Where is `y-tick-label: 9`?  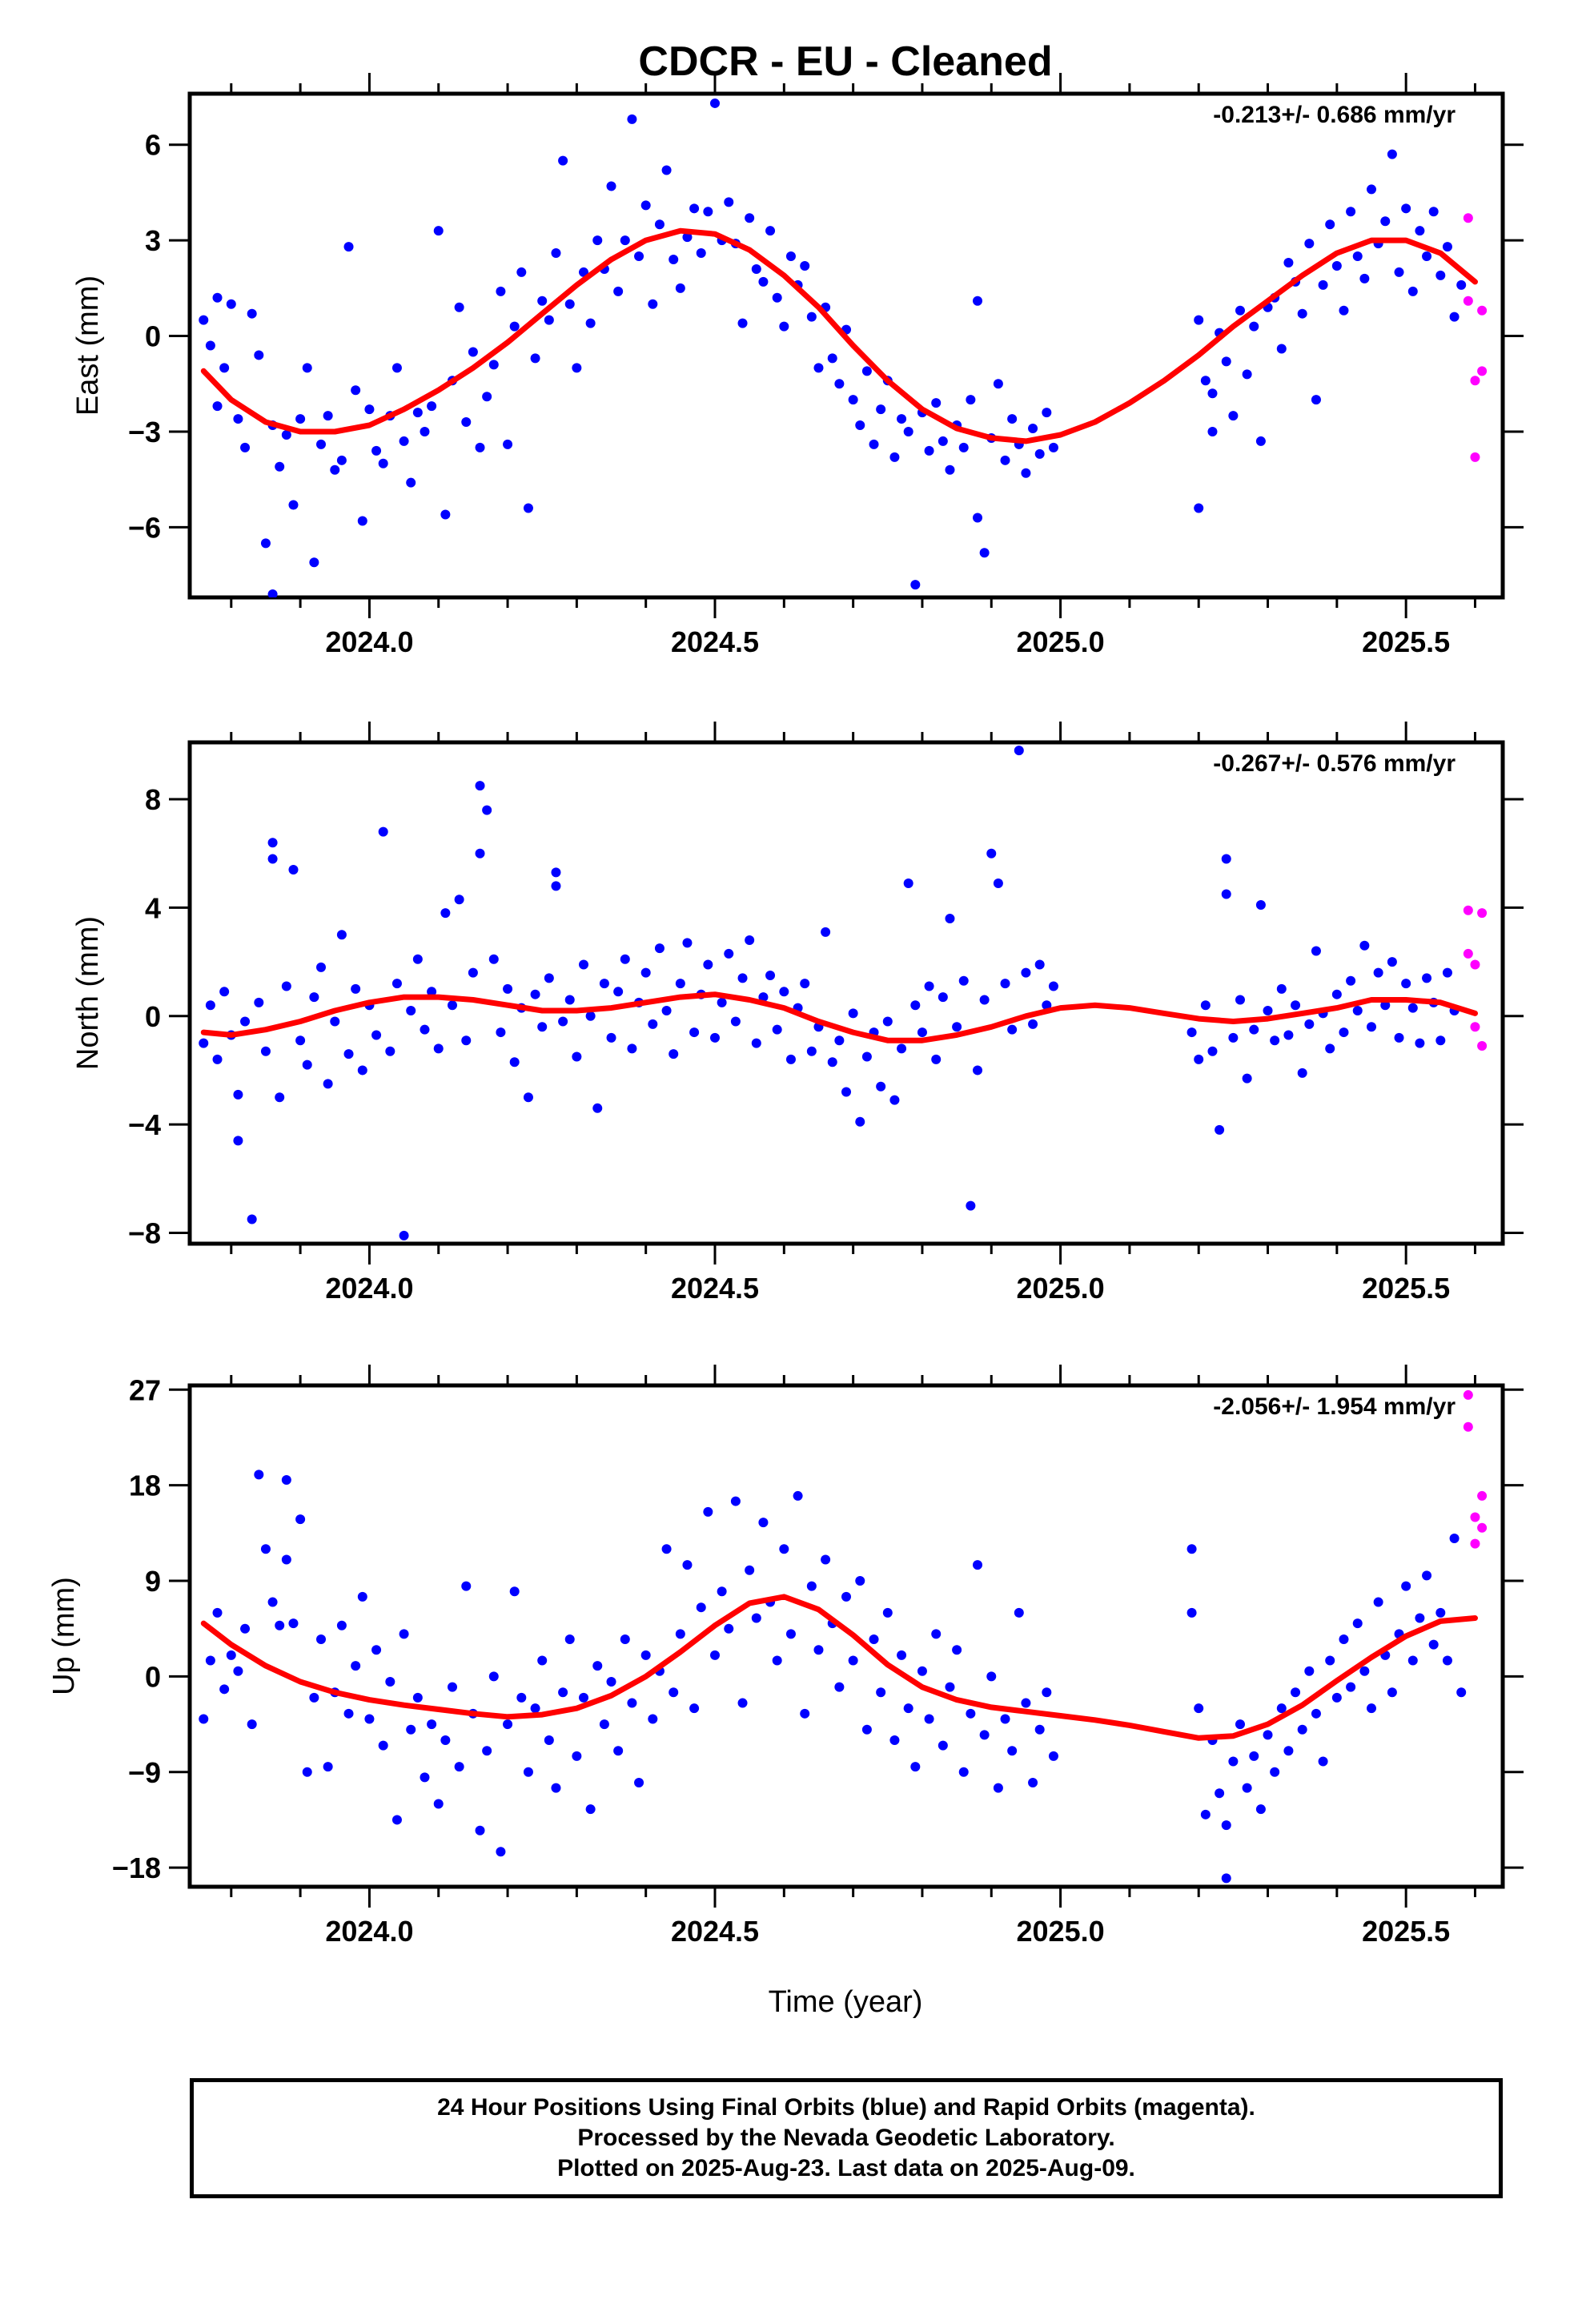
y-tick-label: 9 is located at coordinates (153, 1581).